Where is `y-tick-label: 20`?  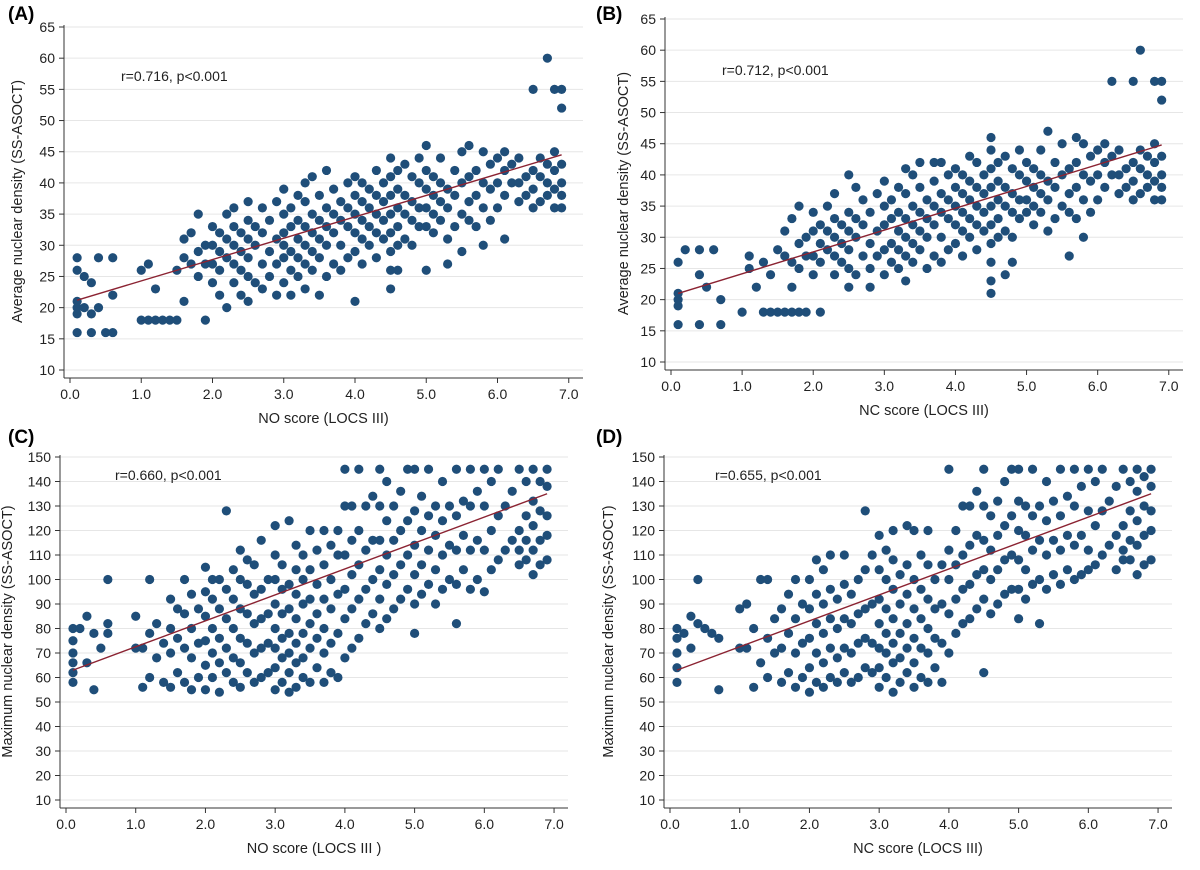 y-tick-label: 20 is located at coordinates (43, 776).